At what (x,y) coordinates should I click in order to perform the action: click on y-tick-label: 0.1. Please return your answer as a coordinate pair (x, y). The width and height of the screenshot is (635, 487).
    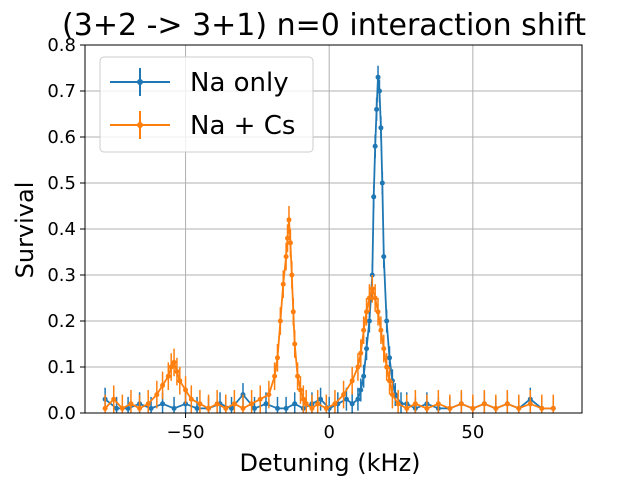
    Looking at the image, I should click on (61, 367).